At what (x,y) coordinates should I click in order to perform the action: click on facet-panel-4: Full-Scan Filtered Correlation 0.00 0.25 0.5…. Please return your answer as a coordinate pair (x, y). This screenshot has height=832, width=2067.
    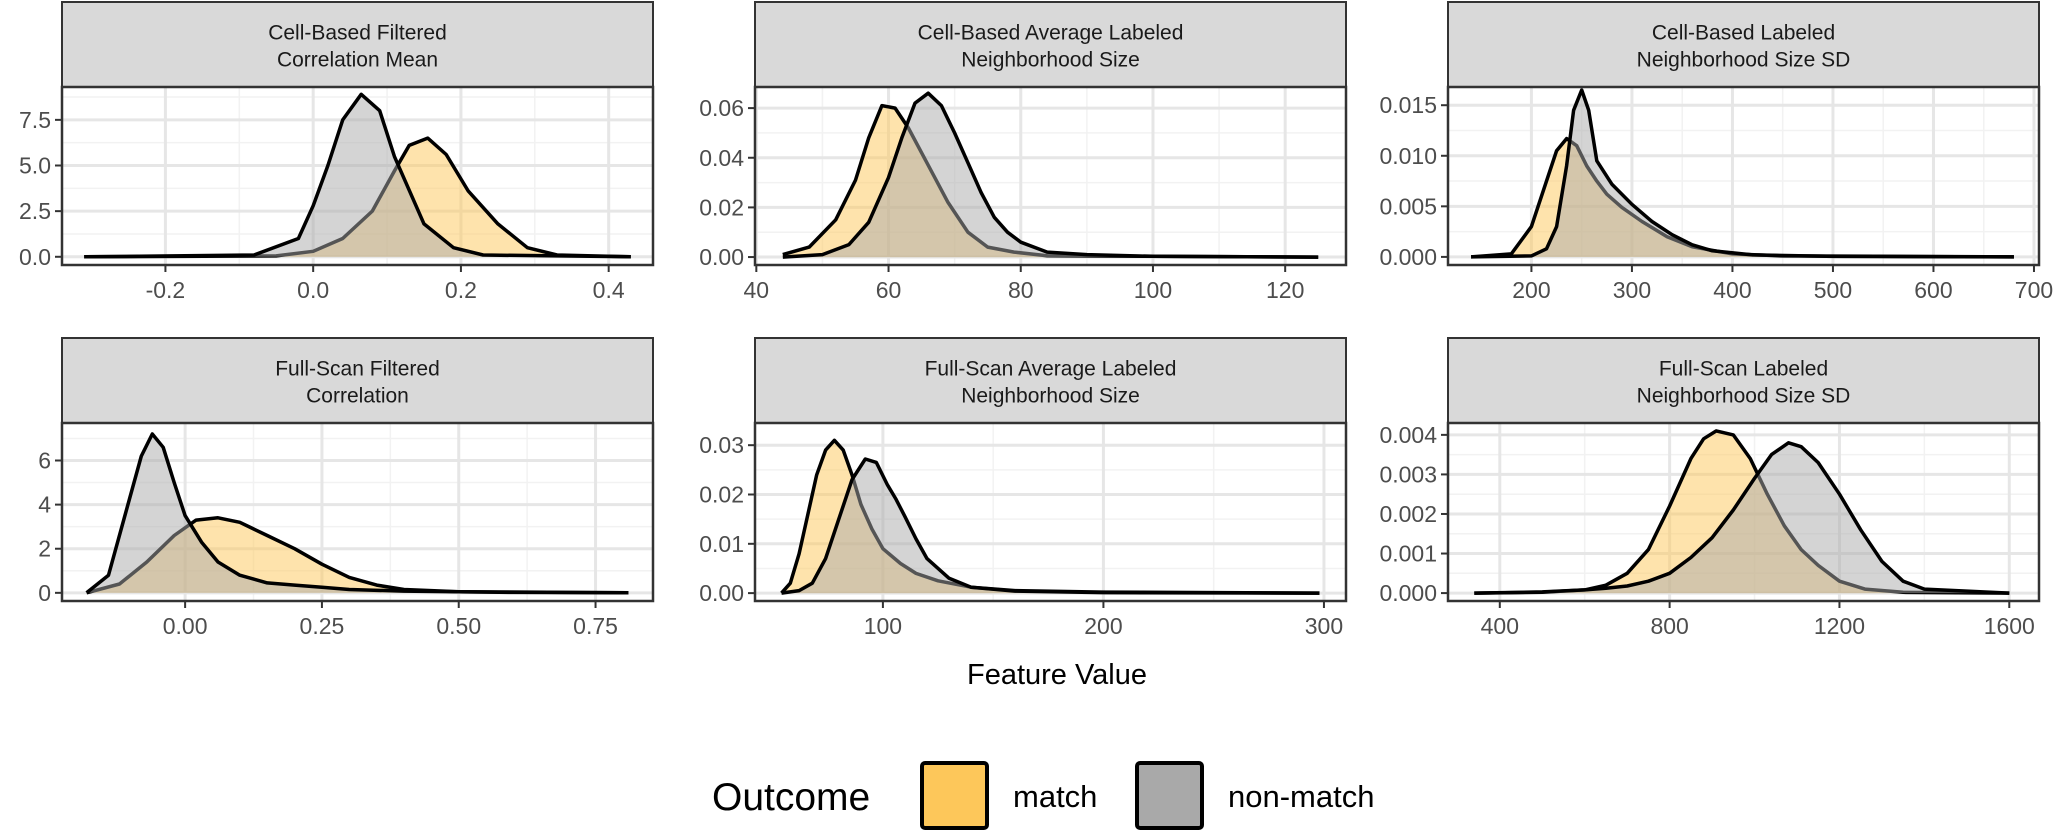
    Looking at the image, I should click on (346, 488).